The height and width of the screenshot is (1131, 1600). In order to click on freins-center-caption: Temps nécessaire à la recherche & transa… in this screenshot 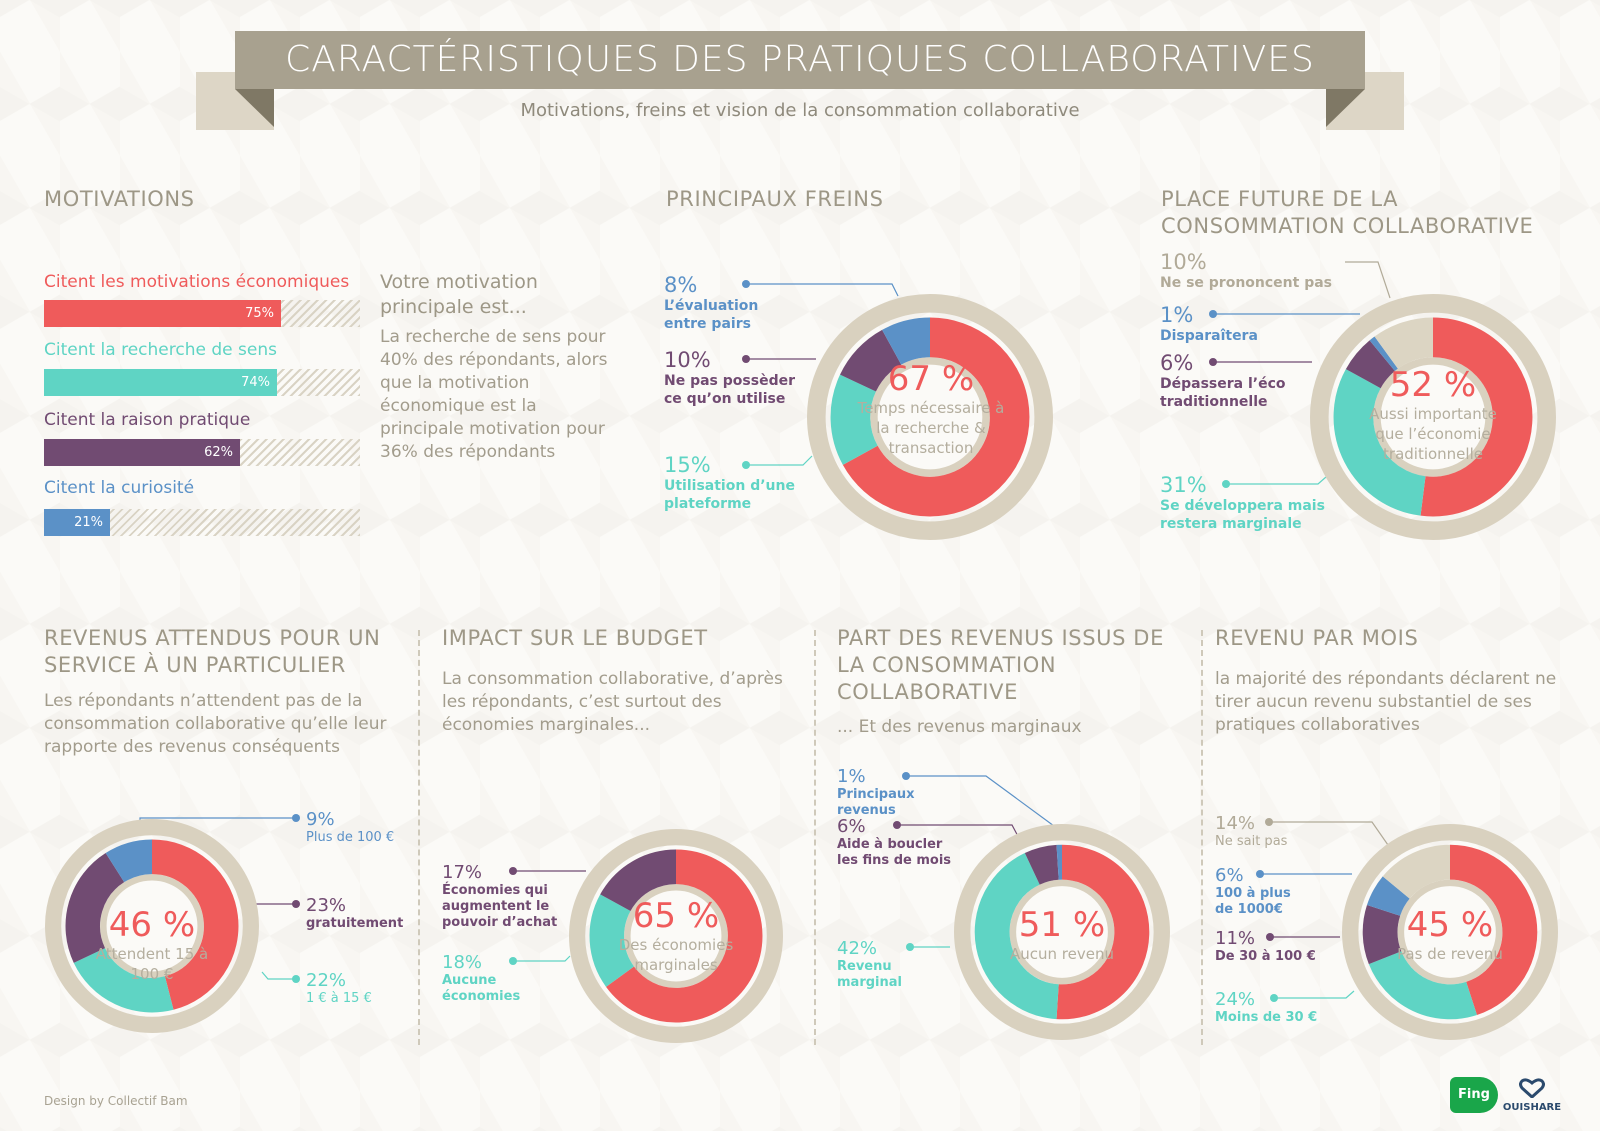, I will do `click(931, 428)`.